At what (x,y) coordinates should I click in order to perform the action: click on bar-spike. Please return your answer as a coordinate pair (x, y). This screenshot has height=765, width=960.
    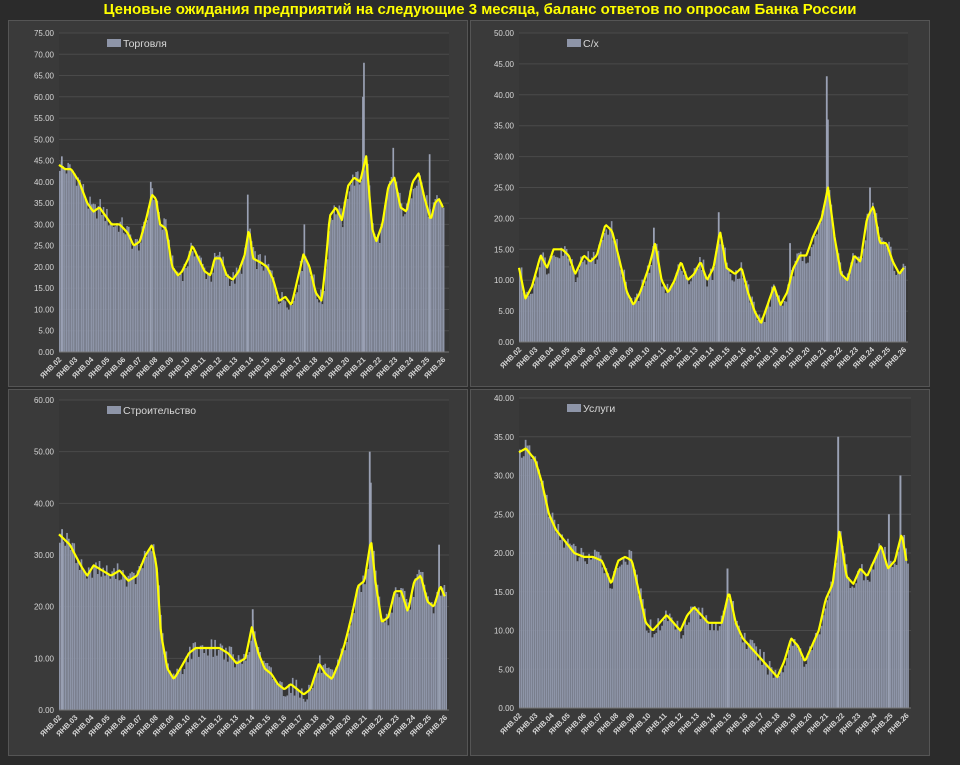
    Looking at the image, I should click on (62, 254).